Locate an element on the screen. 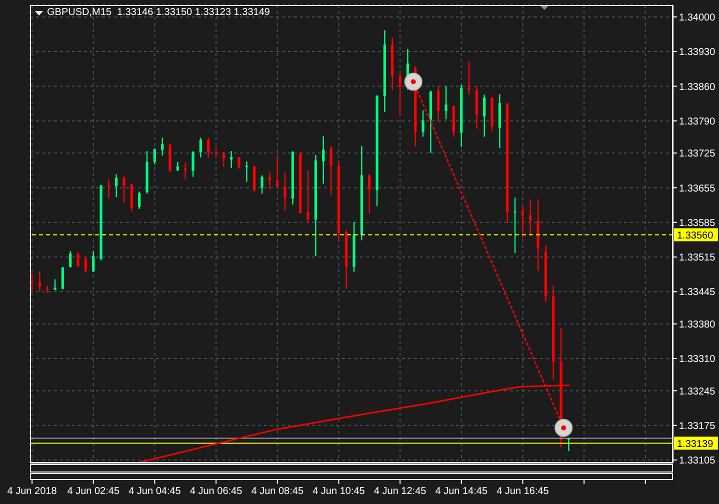  y-tick-label: 1.33725 is located at coordinates (697, 154).